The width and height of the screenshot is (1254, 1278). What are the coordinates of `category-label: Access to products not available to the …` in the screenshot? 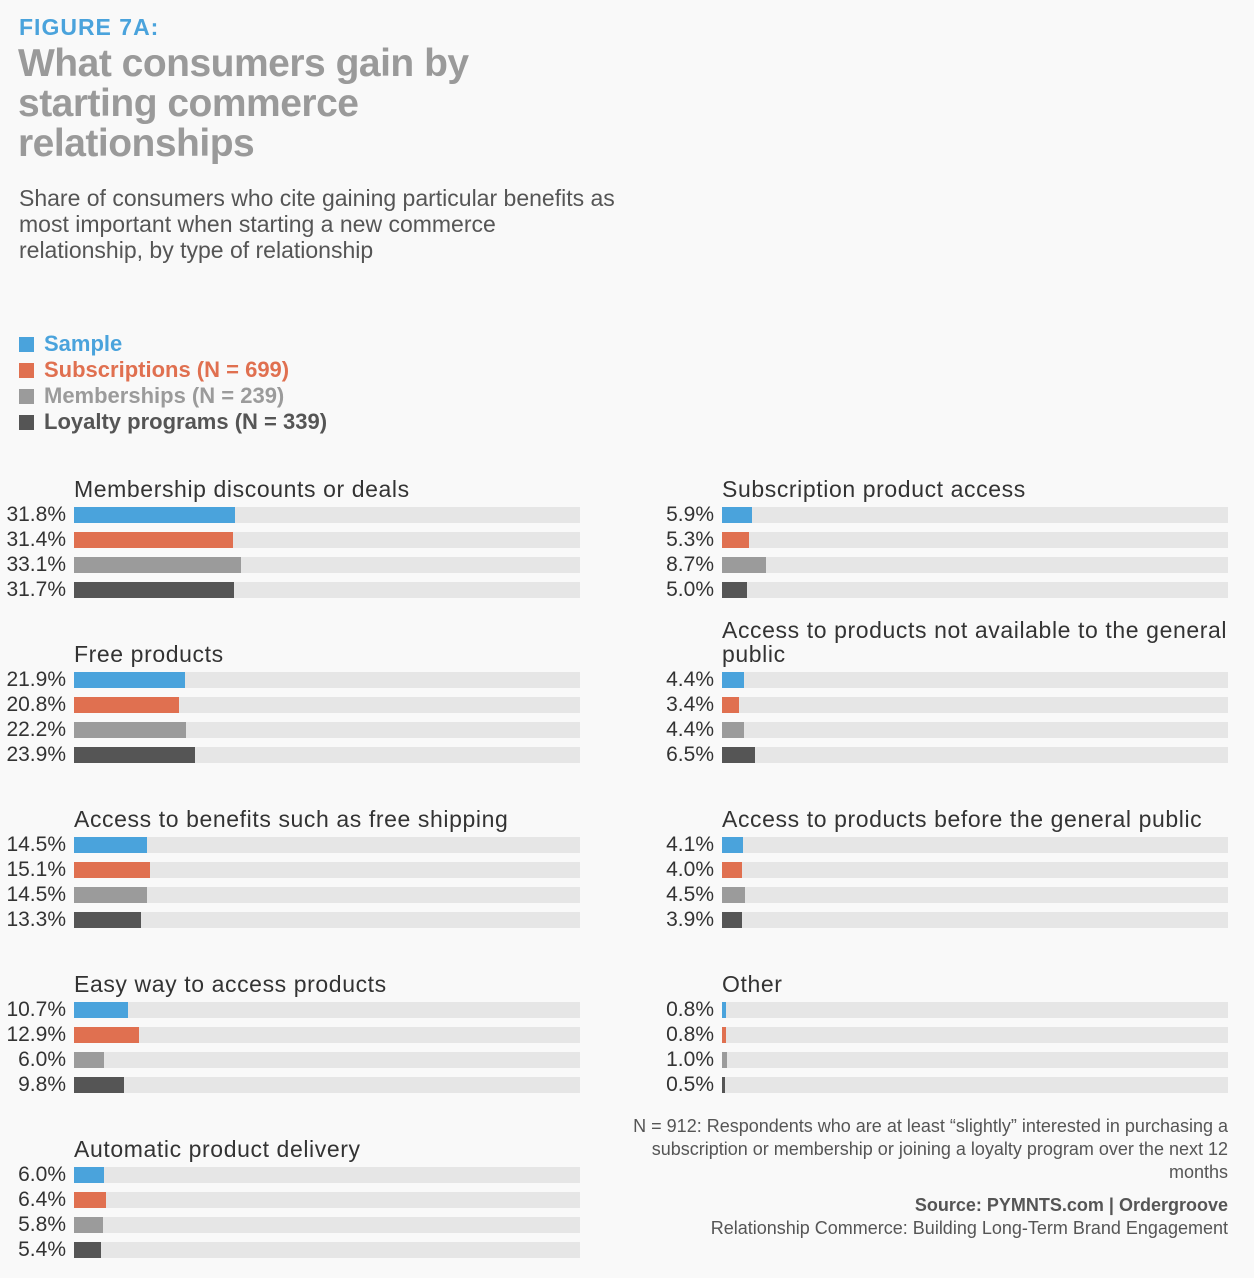 It's located at (975, 642).